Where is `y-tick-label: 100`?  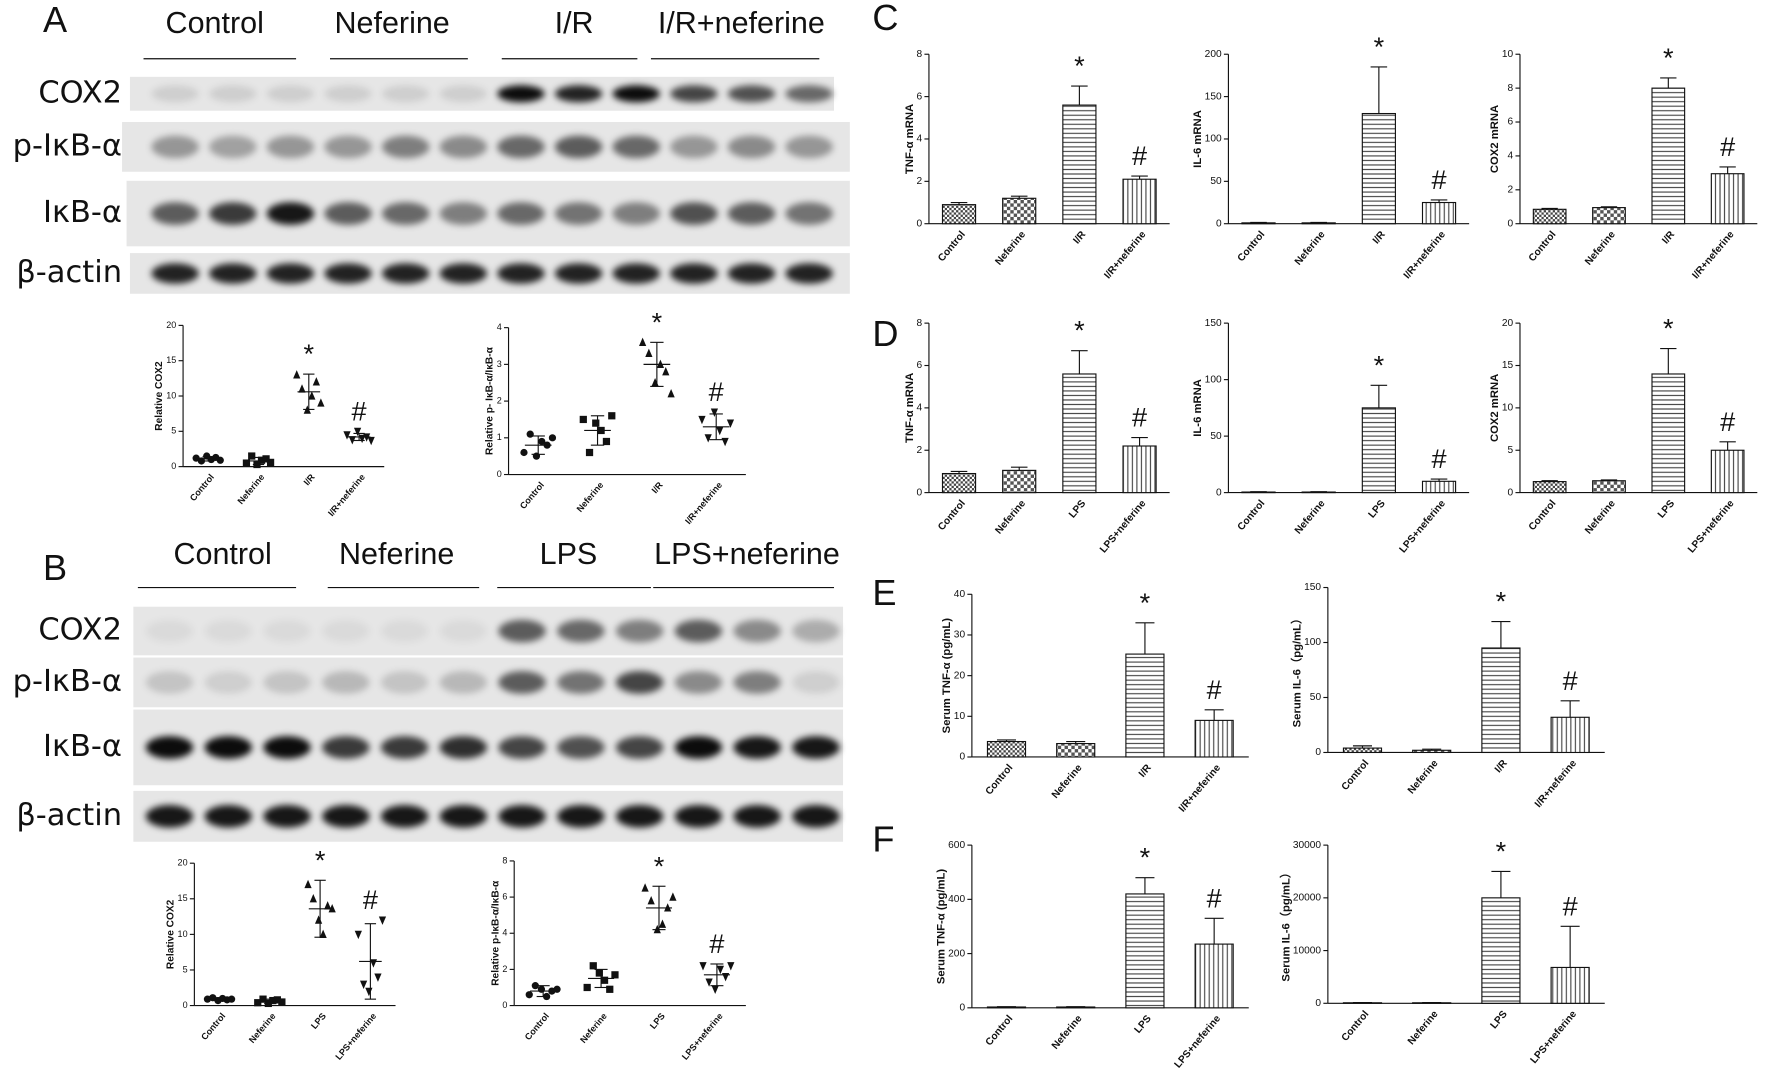 y-tick-label: 100 is located at coordinates (1213, 139).